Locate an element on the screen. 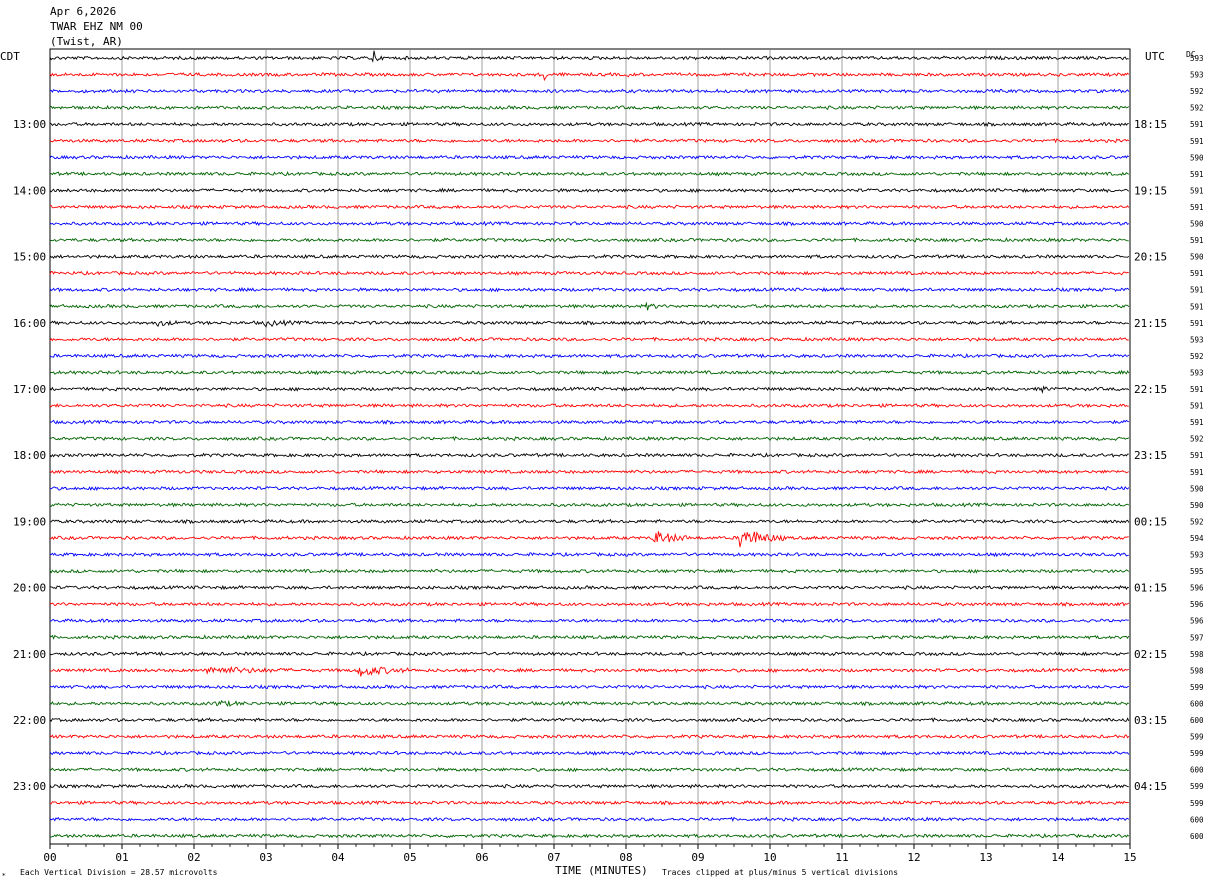 Image resolution: width=1210 pixels, height=886 pixels. dc-offset-label: 594 is located at coordinates (1197, 538).